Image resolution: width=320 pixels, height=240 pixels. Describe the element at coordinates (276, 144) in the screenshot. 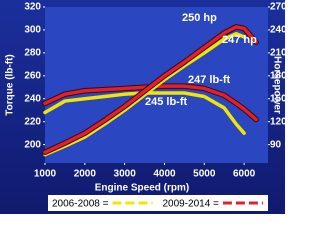

I see `y2-tick-label: 90` at that location.